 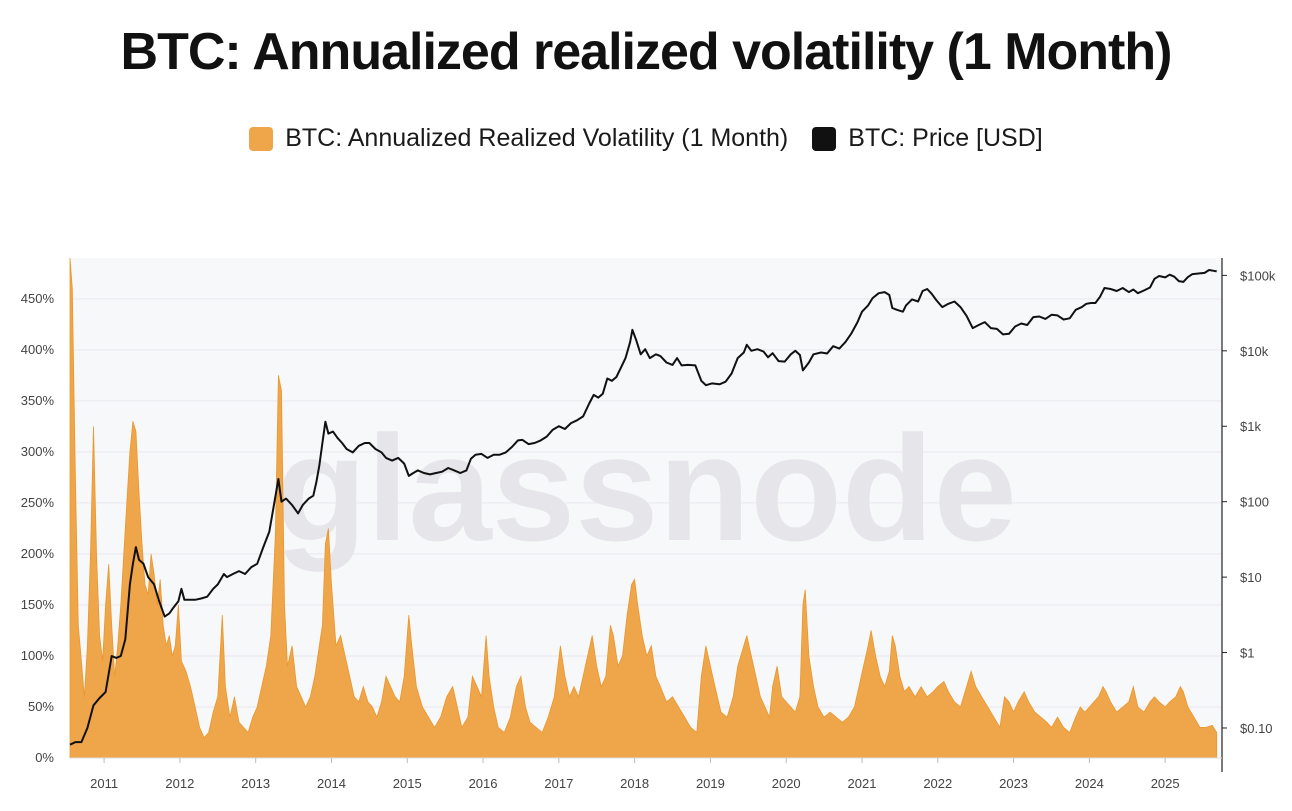 What do you see at coordinates (1250, 426) in the screenshot?
I see `y-right-tick-label: $1k` at bounding box center [1250, 426].